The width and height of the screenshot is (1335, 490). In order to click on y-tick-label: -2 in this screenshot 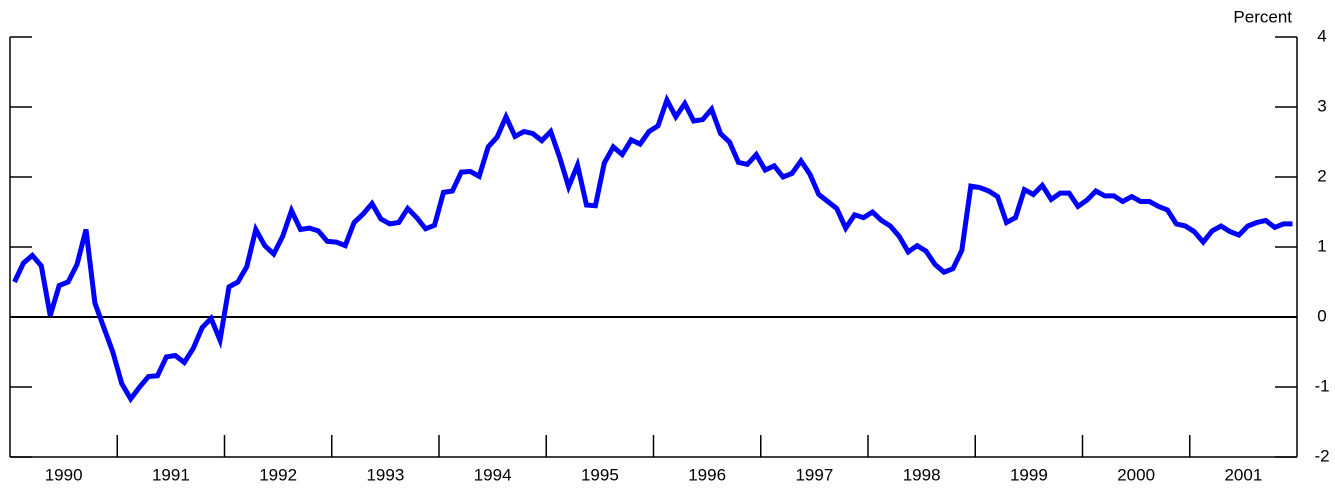, I will do `click(1321, 455)`.